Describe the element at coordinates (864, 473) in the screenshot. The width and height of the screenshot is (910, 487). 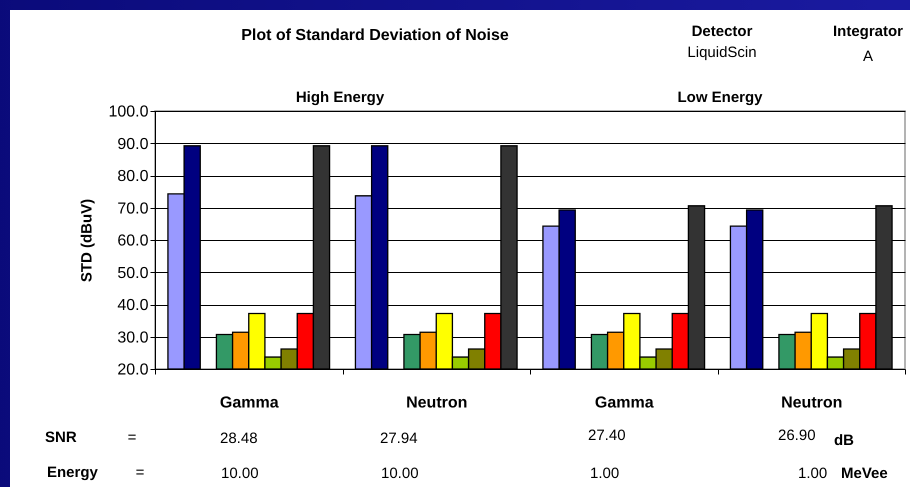
I see `text: MeVee` at that location.